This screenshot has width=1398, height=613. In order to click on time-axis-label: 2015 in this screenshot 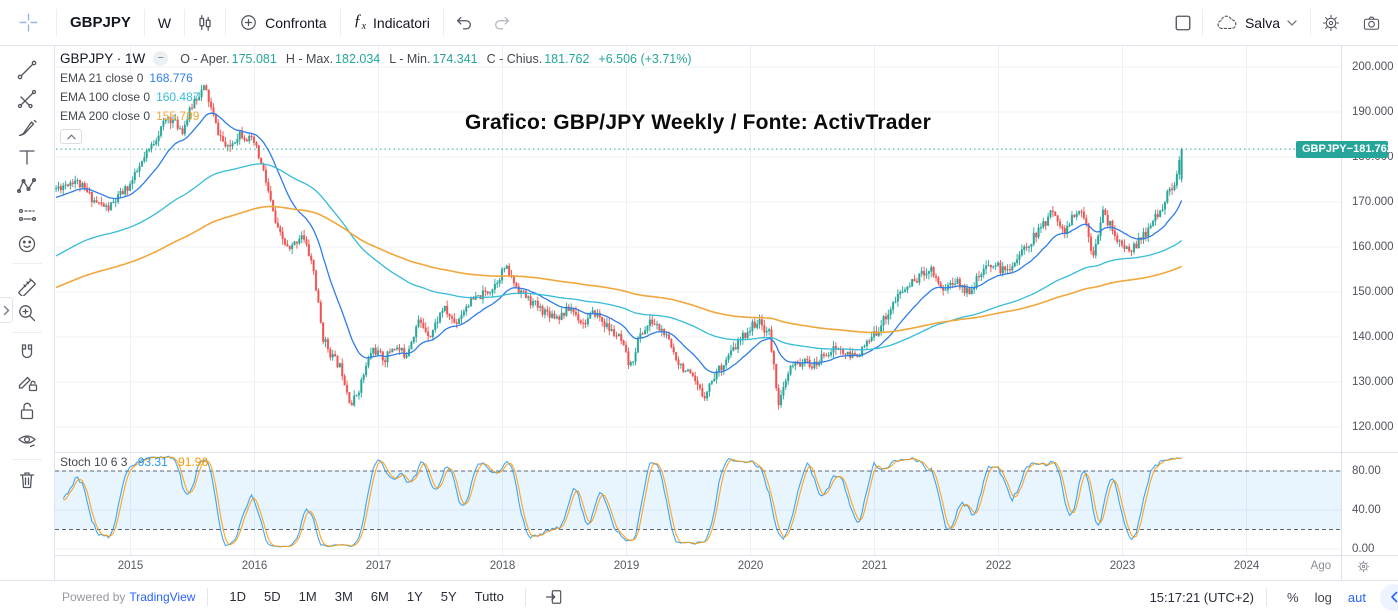, I will do `click(130, 566)`.